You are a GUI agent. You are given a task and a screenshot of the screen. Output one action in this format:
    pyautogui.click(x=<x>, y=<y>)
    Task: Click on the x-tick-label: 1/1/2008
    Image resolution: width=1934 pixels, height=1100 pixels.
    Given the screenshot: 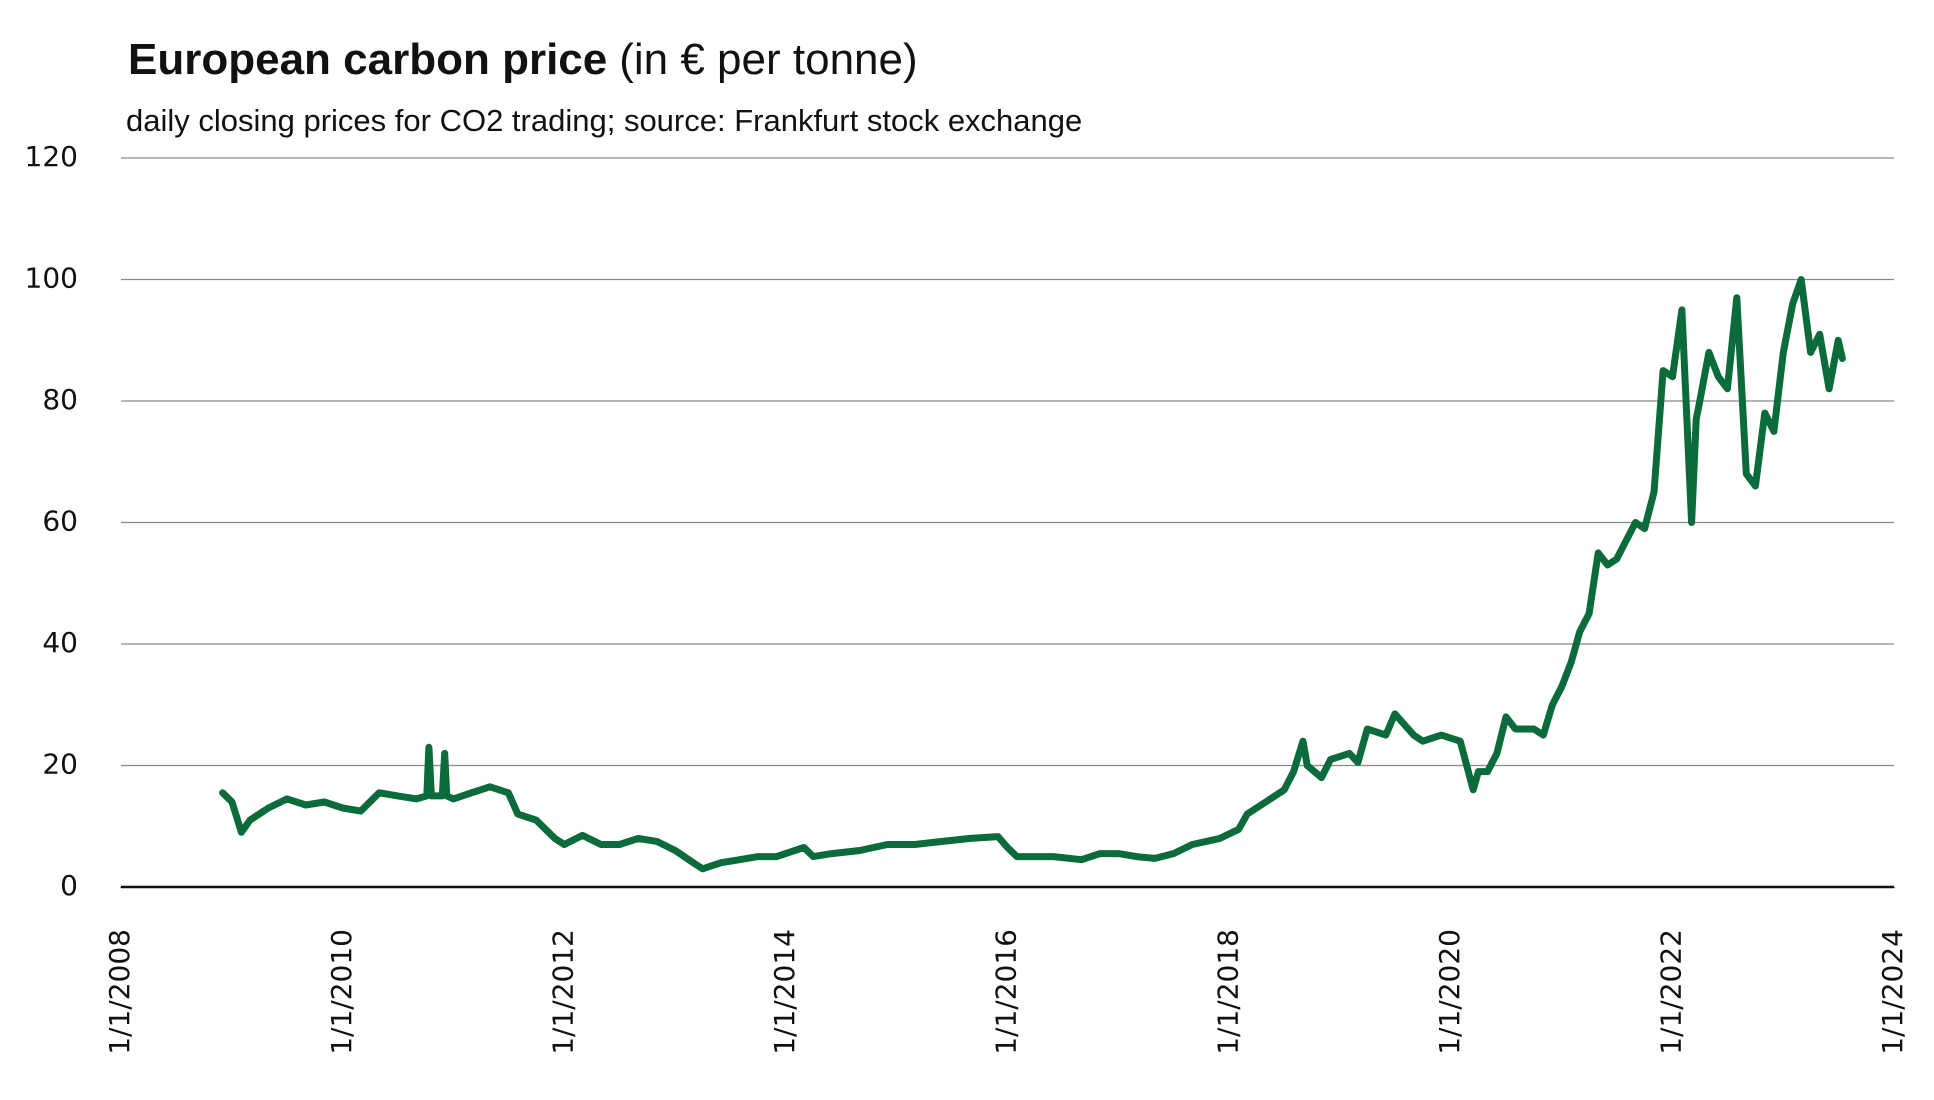 What is the action you would take?
    pyautogui.click(x=119, y=992)
    